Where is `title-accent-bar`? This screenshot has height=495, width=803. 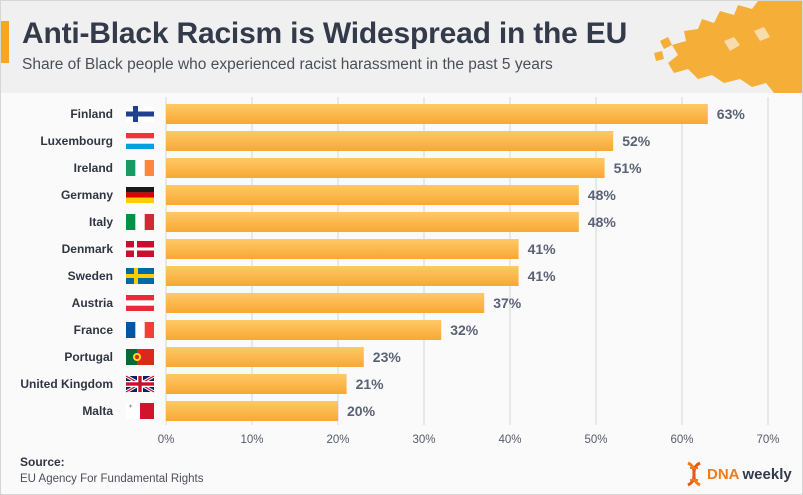 title-accent-bar is located at coordinates (5, 42).